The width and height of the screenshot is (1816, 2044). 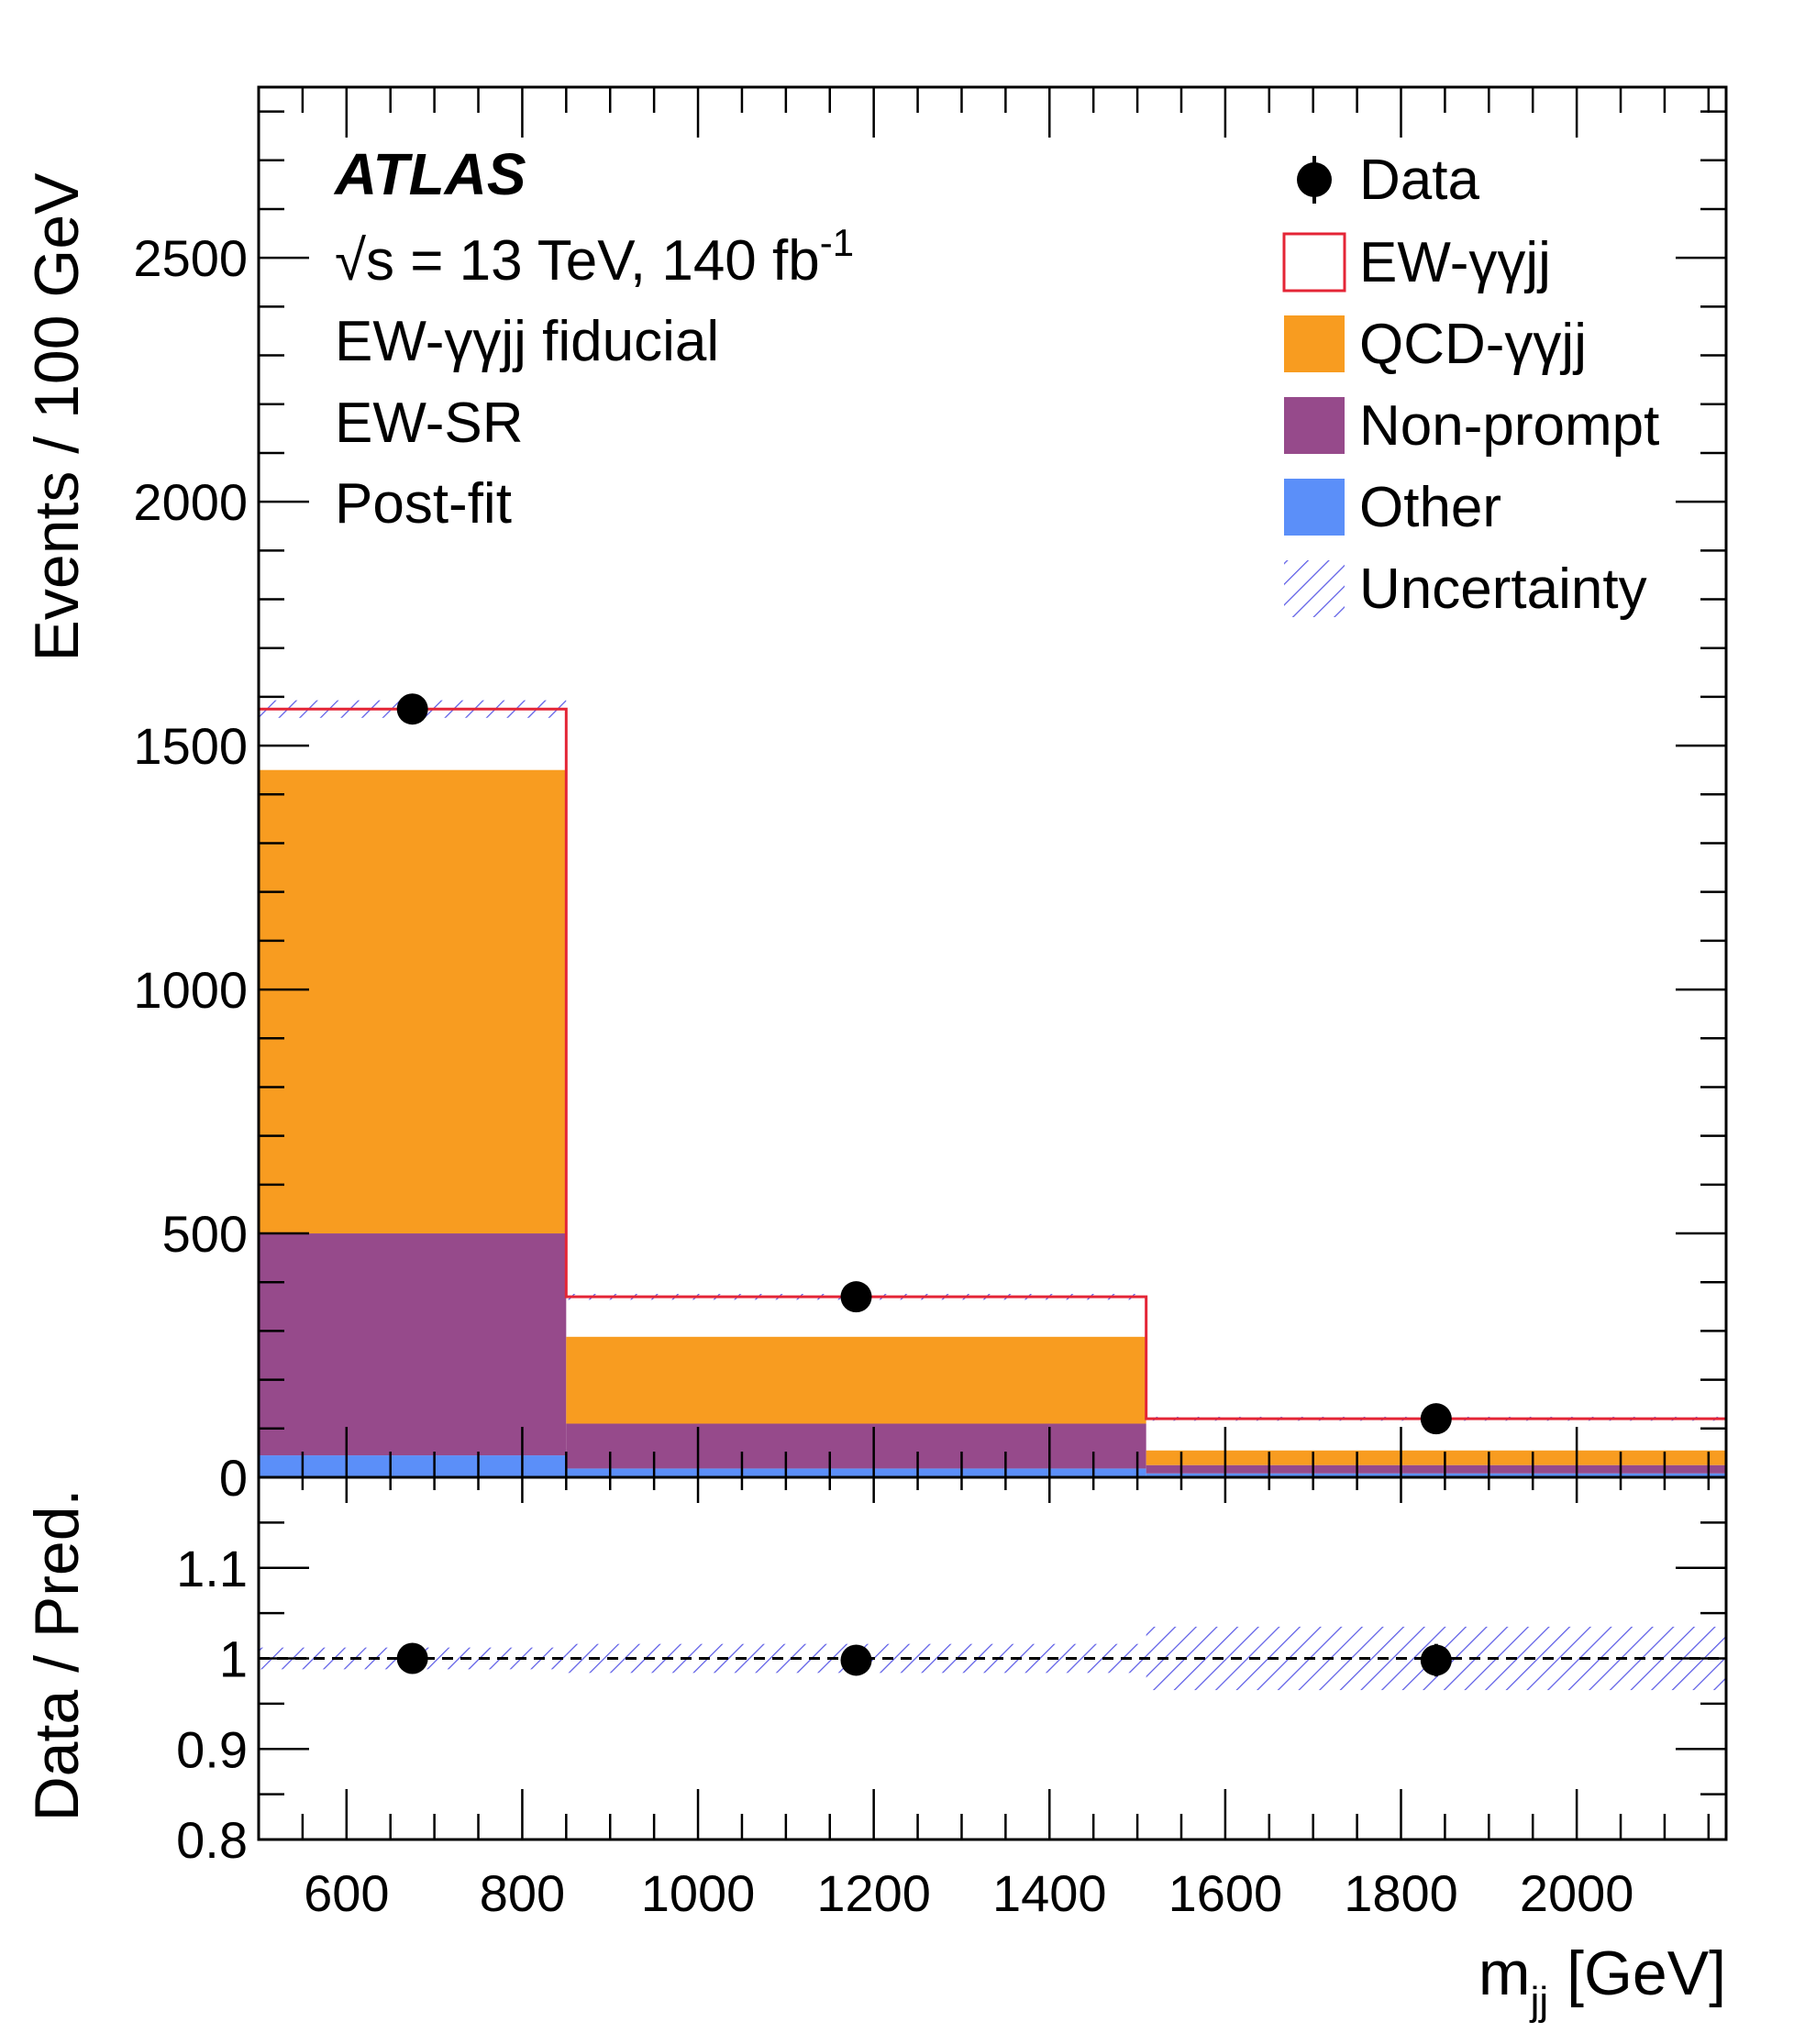 What do you see at coordinates (423, 504) in the screenshot?
I see `postfit-label: Post-fit` at bounding box center [423, 504].